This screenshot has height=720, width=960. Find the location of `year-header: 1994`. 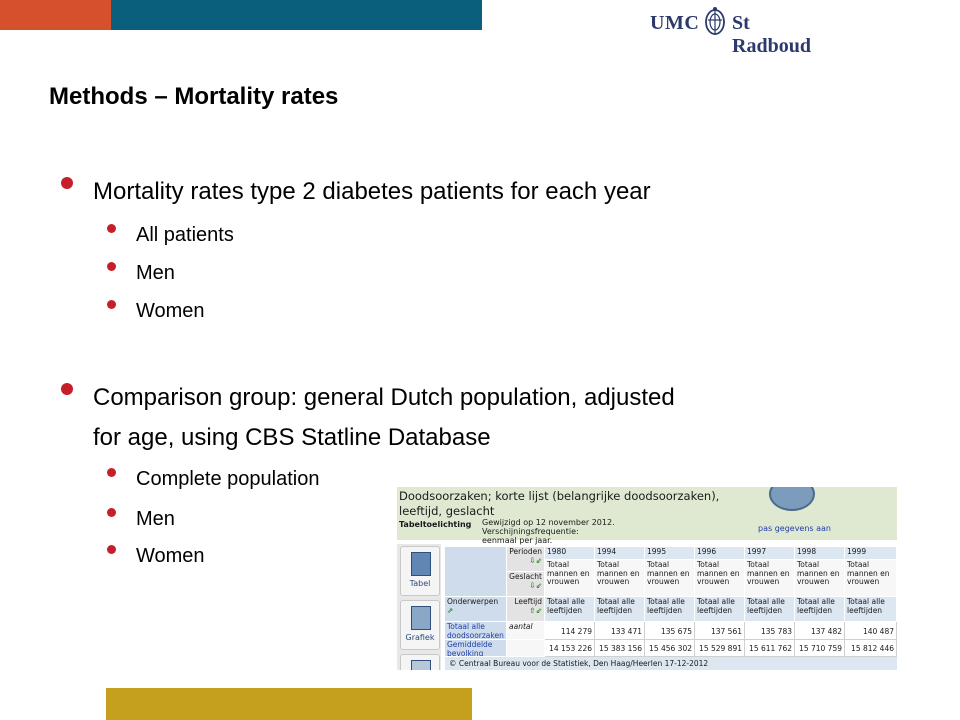

year-header: 1994 is located at coordinates (620, 553).